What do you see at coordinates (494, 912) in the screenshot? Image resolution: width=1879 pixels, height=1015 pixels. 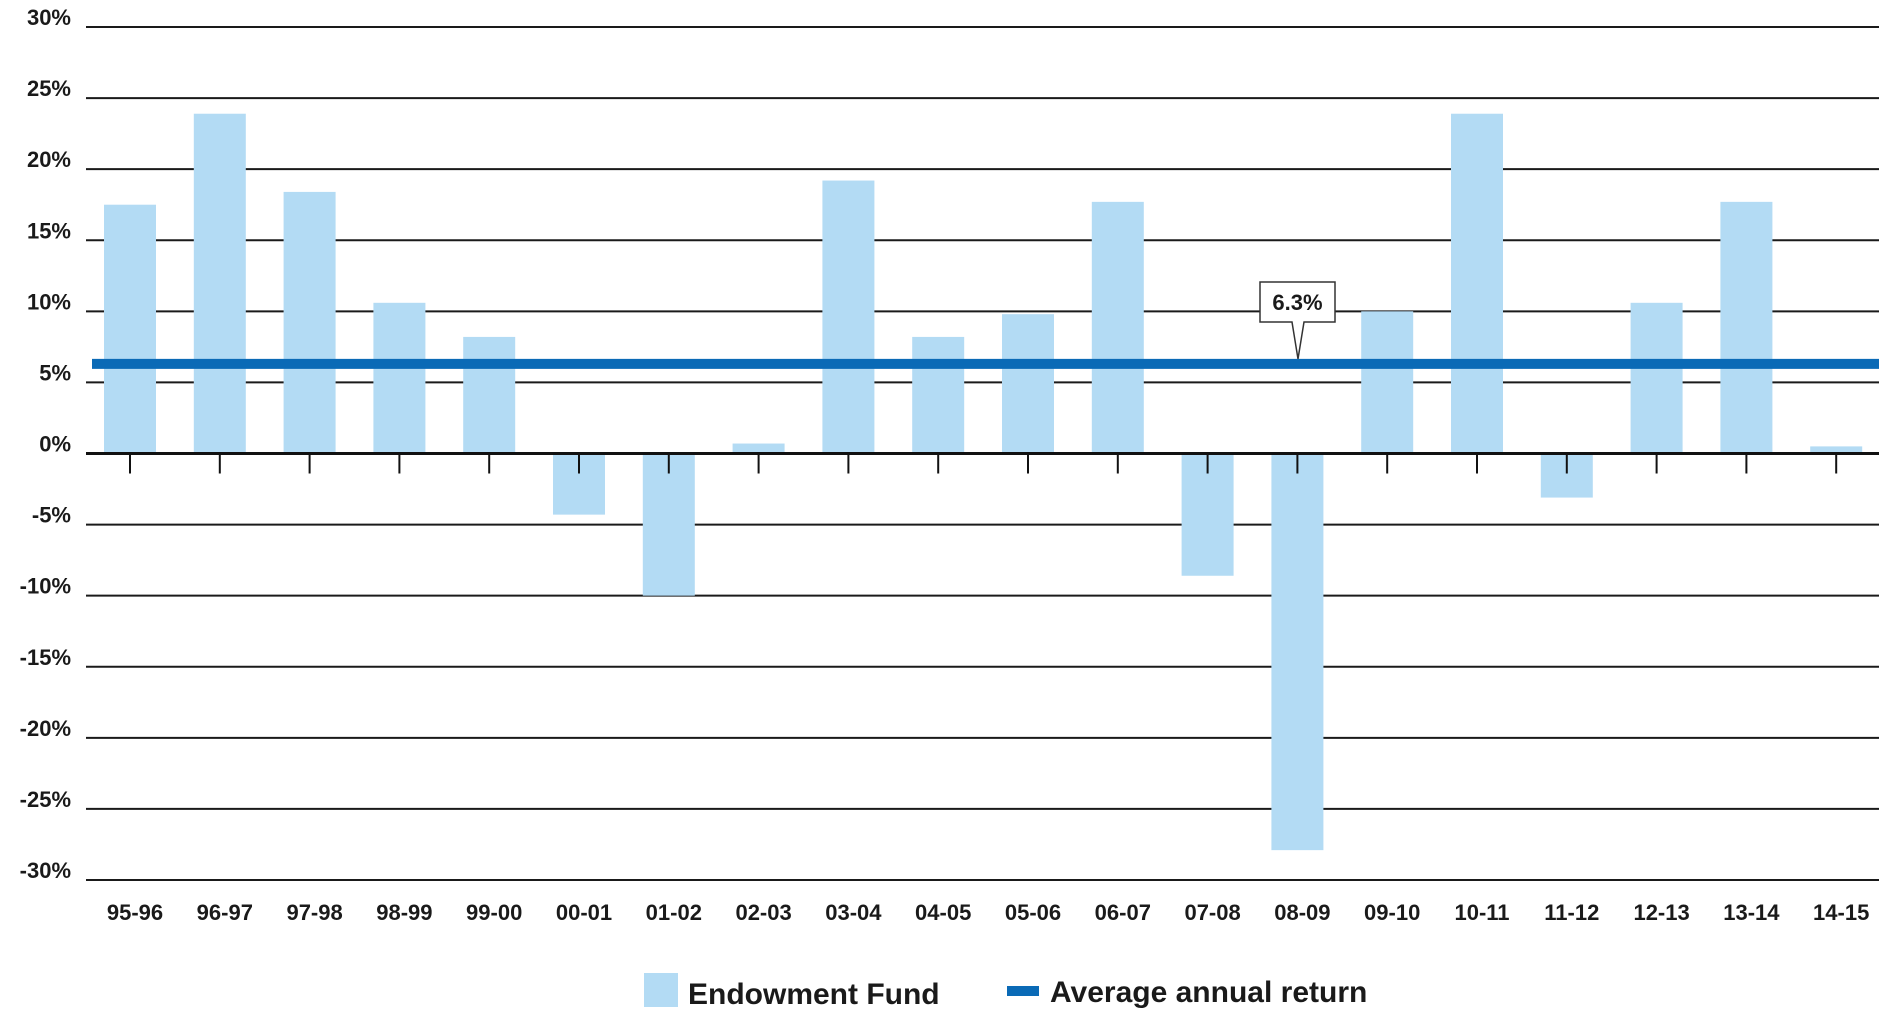 I see `x-tick-label: 99-00` at bounding box center [494, 912].